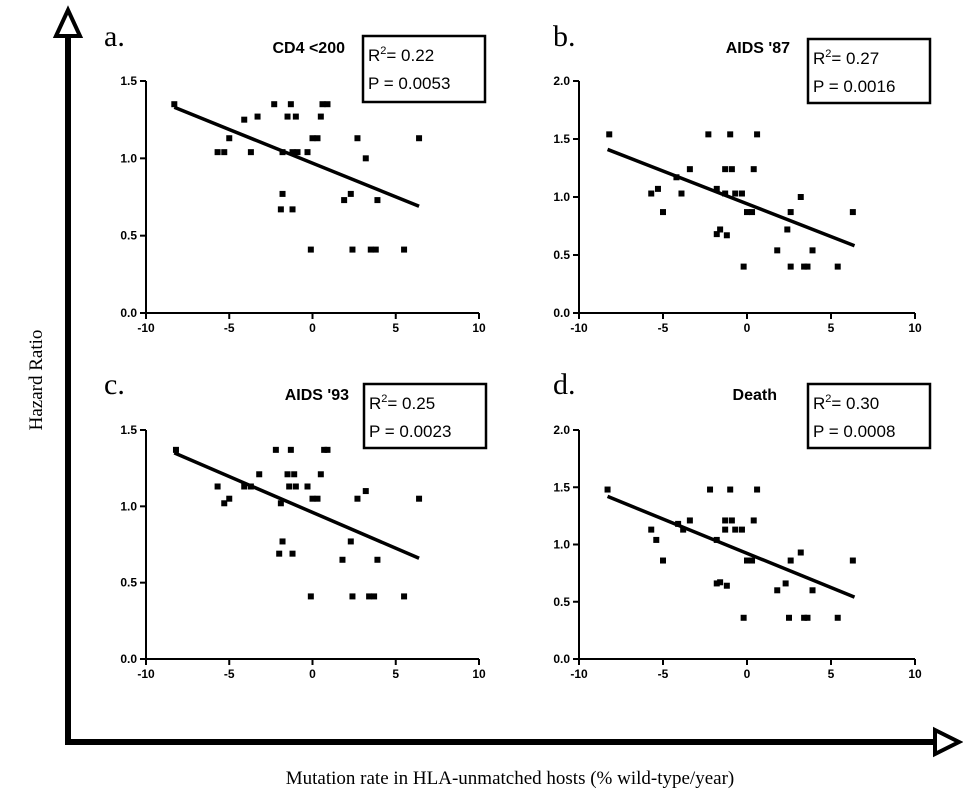  I want to click on figure-ylabel: Hazard Ratio, so click(36, 380).